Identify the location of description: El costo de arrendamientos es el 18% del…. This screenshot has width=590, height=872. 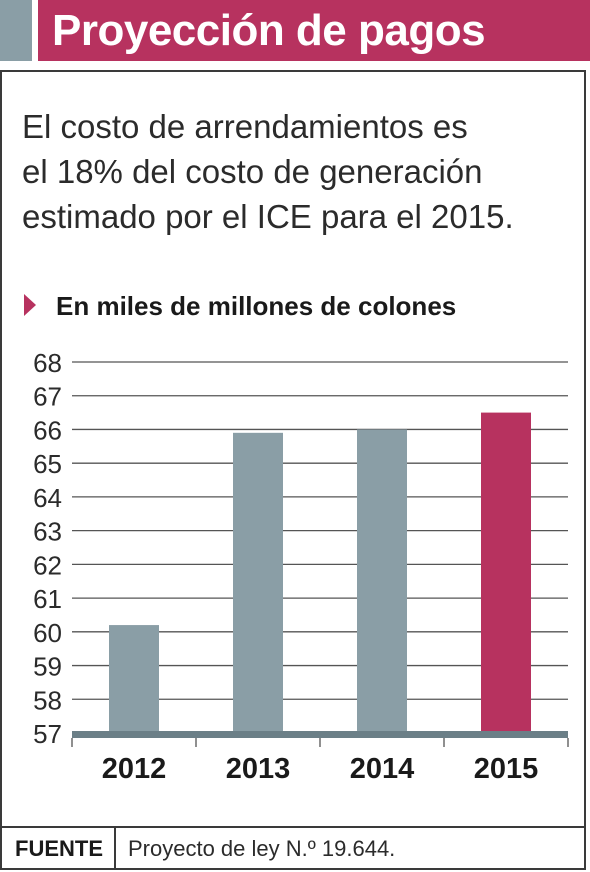
(302, 171).